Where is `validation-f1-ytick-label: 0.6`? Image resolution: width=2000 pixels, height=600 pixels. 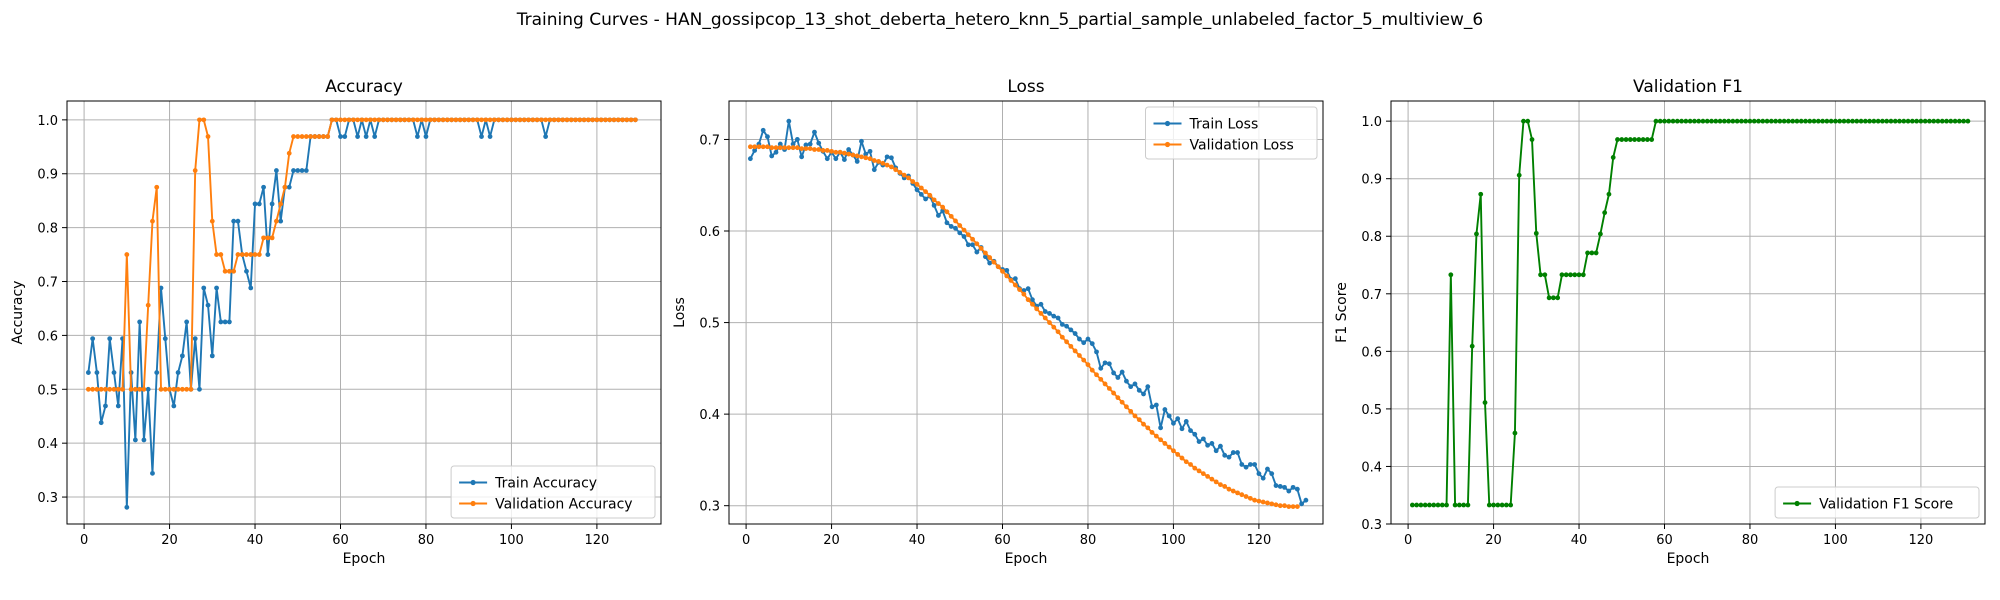
validation-f1-ytick-label: 0.6 is located at coordinates (1371, 352).